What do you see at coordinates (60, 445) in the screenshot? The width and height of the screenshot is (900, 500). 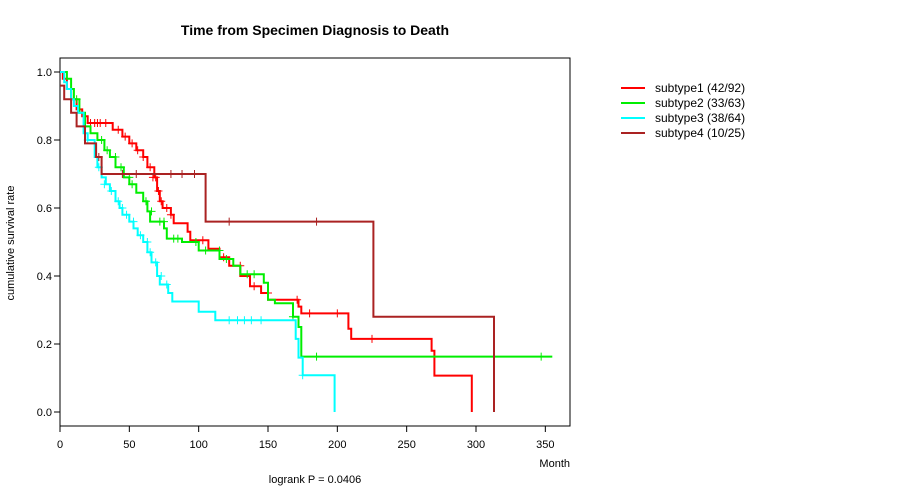 I see `x-tick-label: 0` at bounding box center [60, 445].